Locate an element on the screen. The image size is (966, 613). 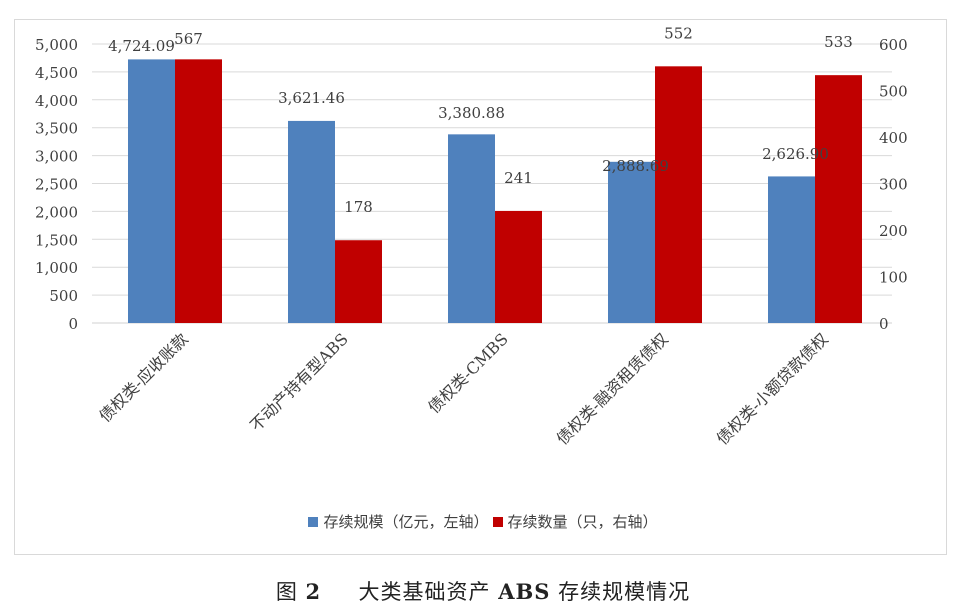
left-tick-label: 2,000 is located at coordinates (56, 212).